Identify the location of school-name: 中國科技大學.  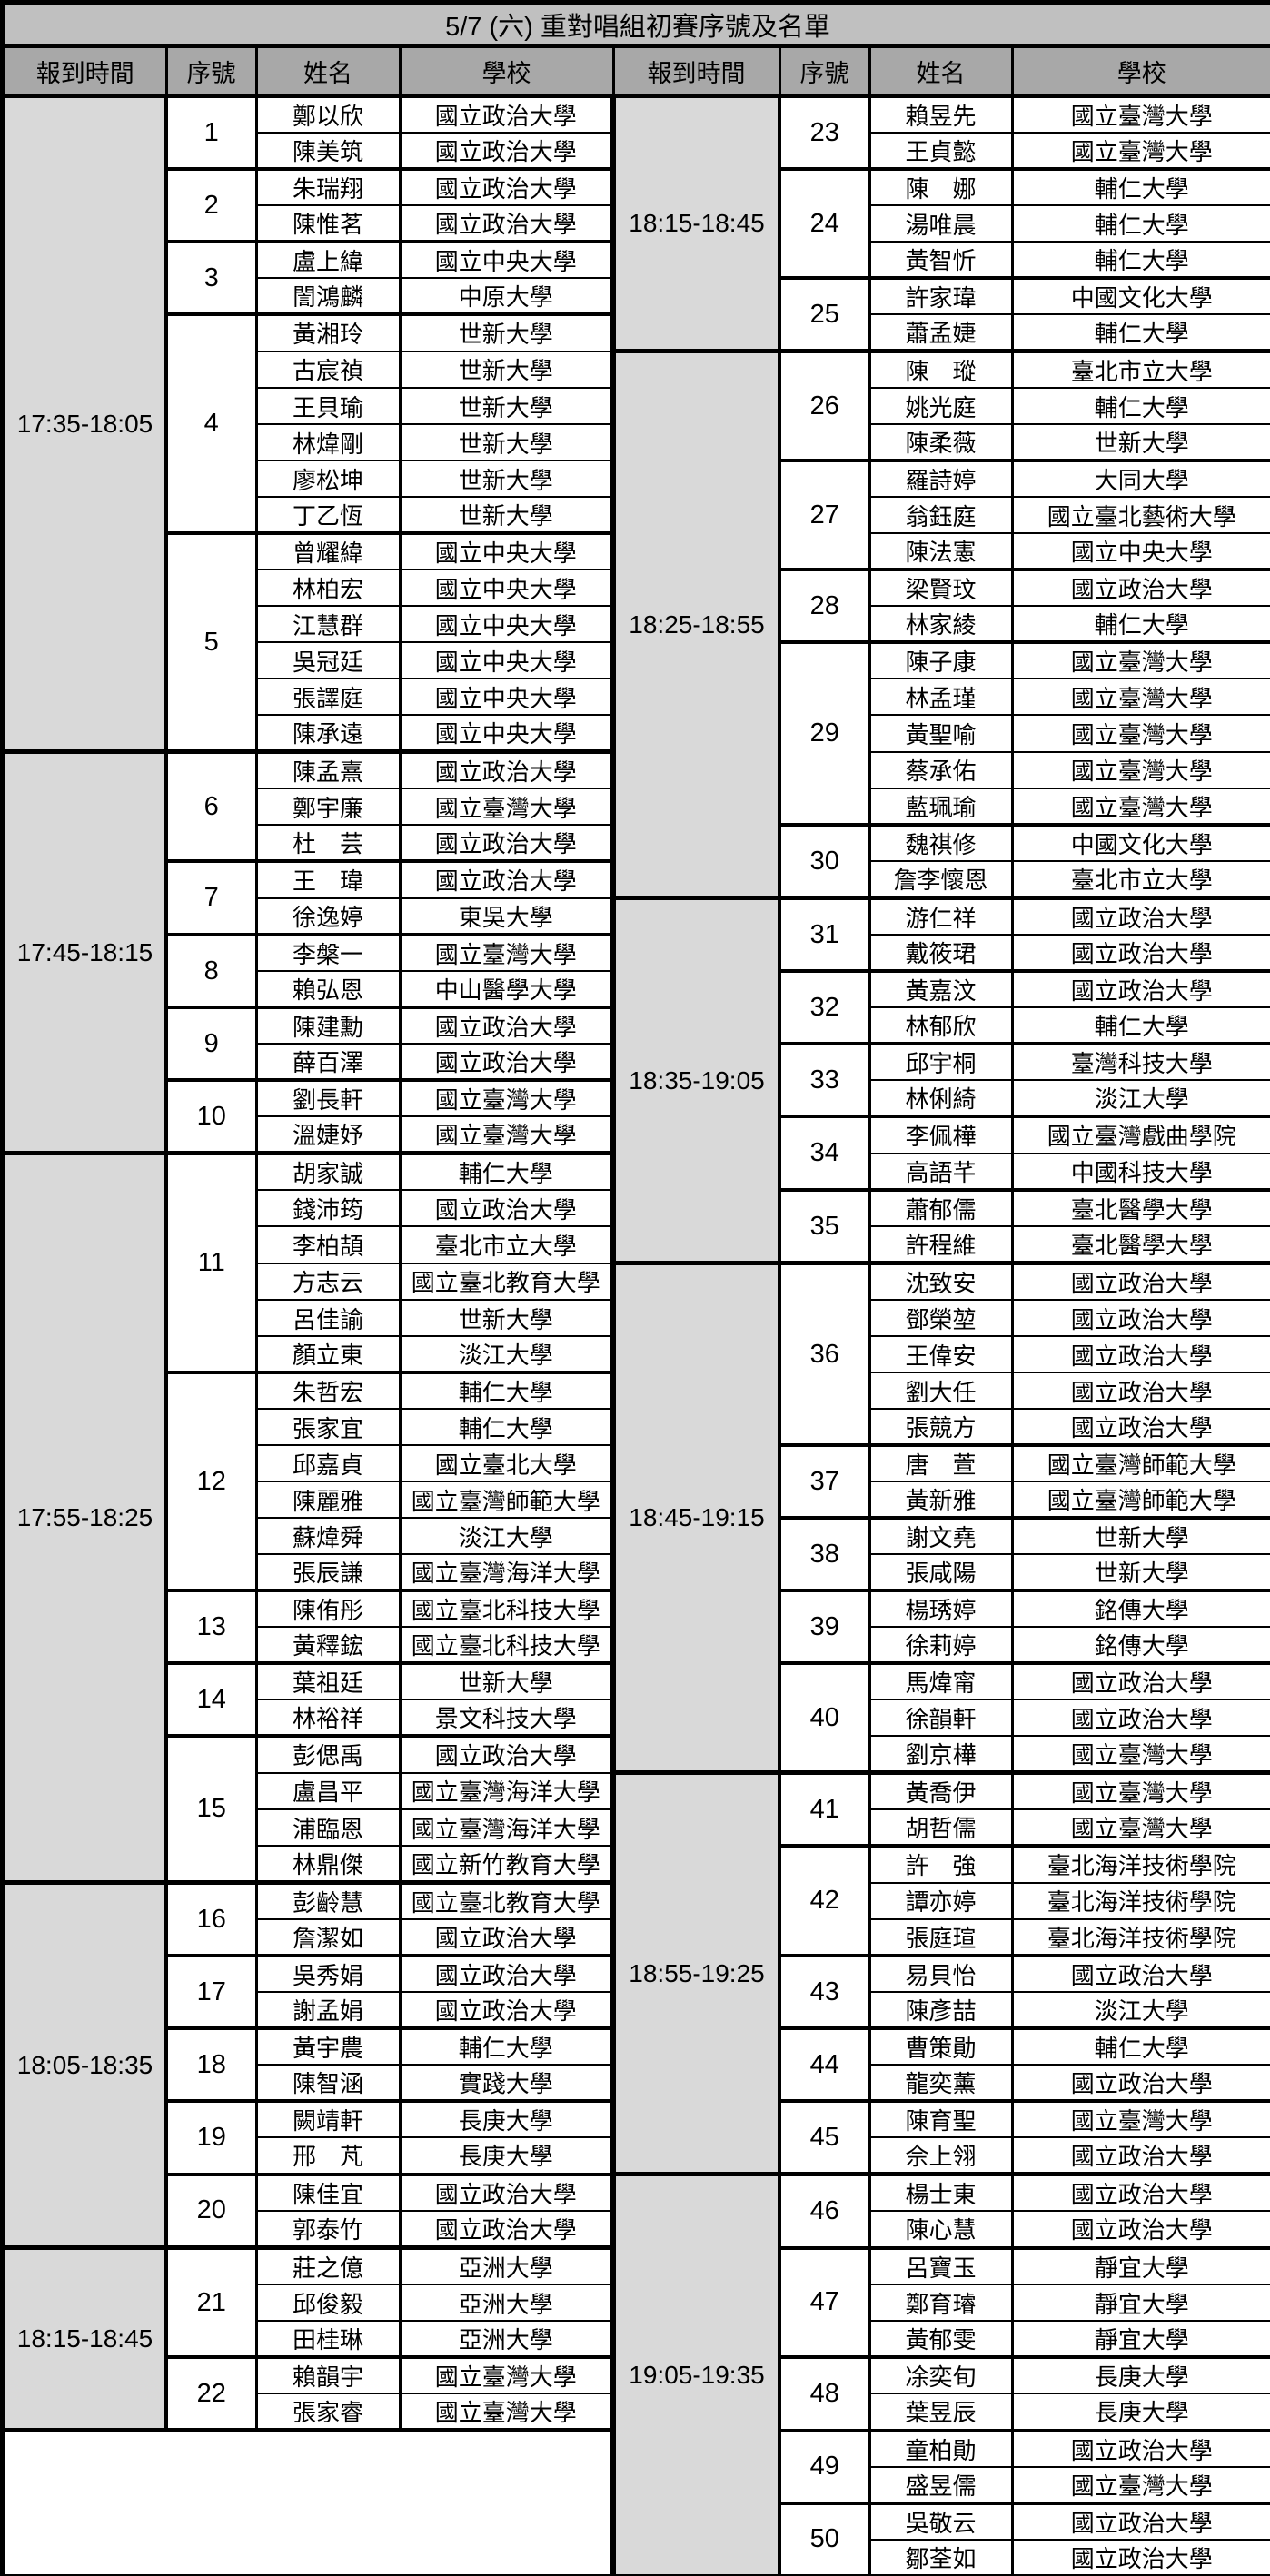
(1140, 1171).